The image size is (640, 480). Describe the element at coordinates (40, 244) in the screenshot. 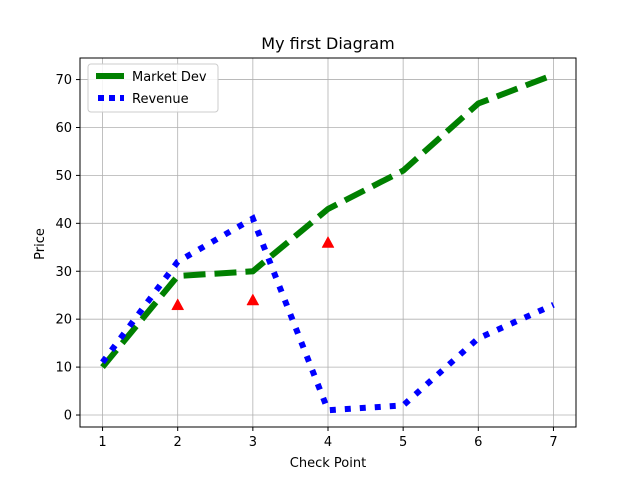

I see `y-axis-label: Price` at that location.